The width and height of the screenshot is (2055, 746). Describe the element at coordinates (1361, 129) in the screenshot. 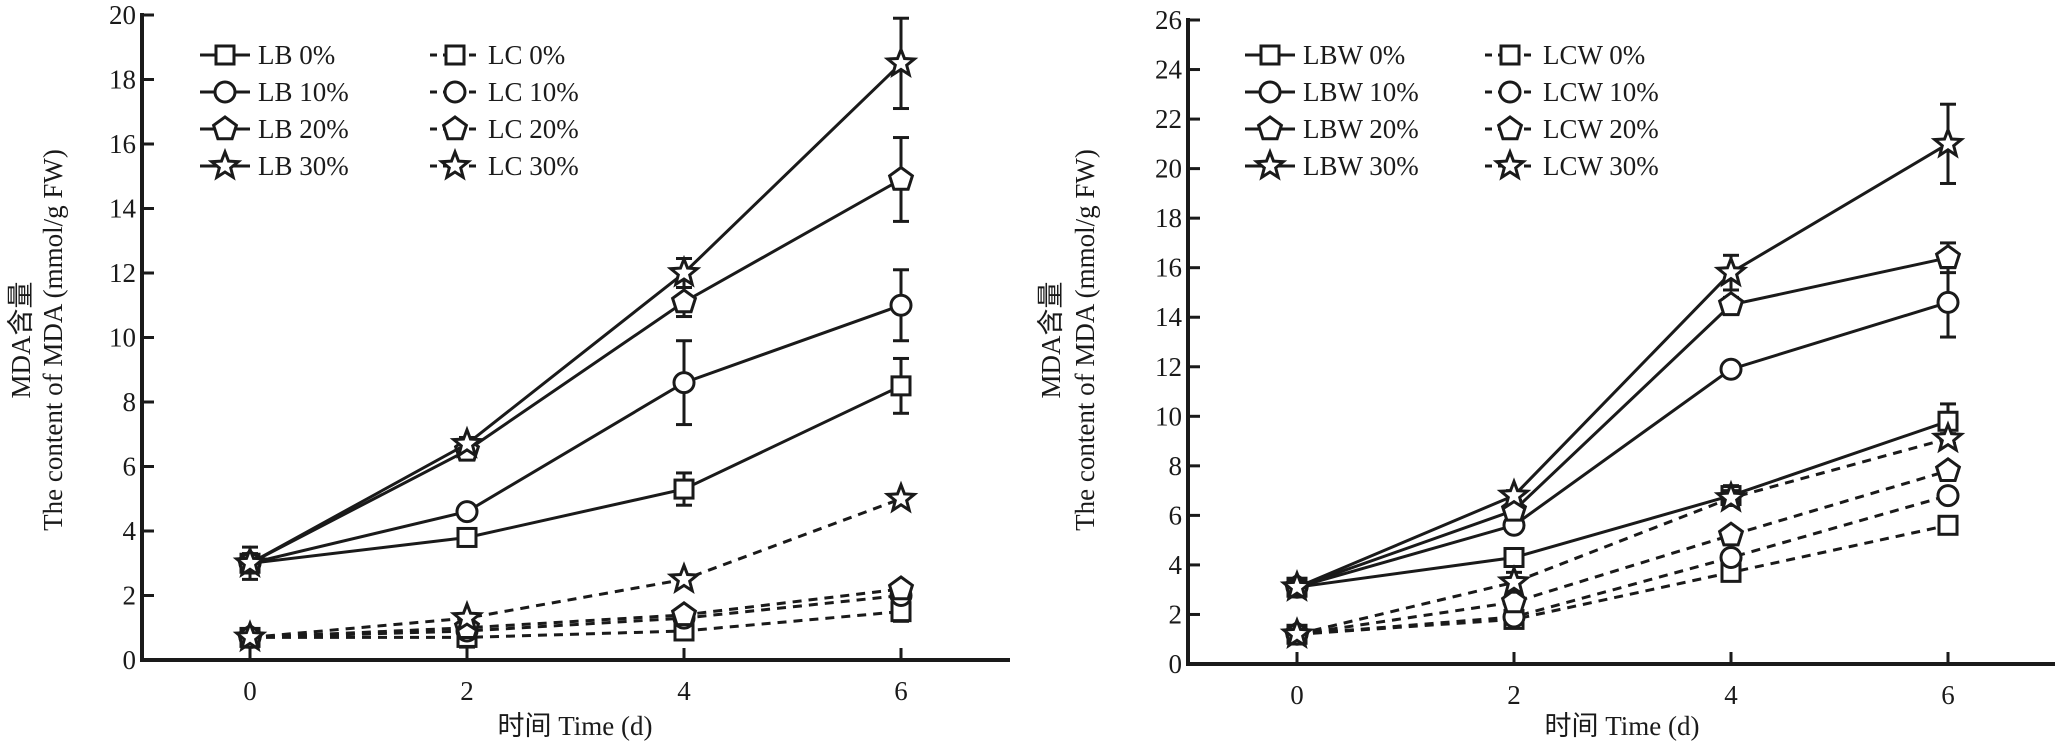

I see `legend-label: LBW 20%` at that location.